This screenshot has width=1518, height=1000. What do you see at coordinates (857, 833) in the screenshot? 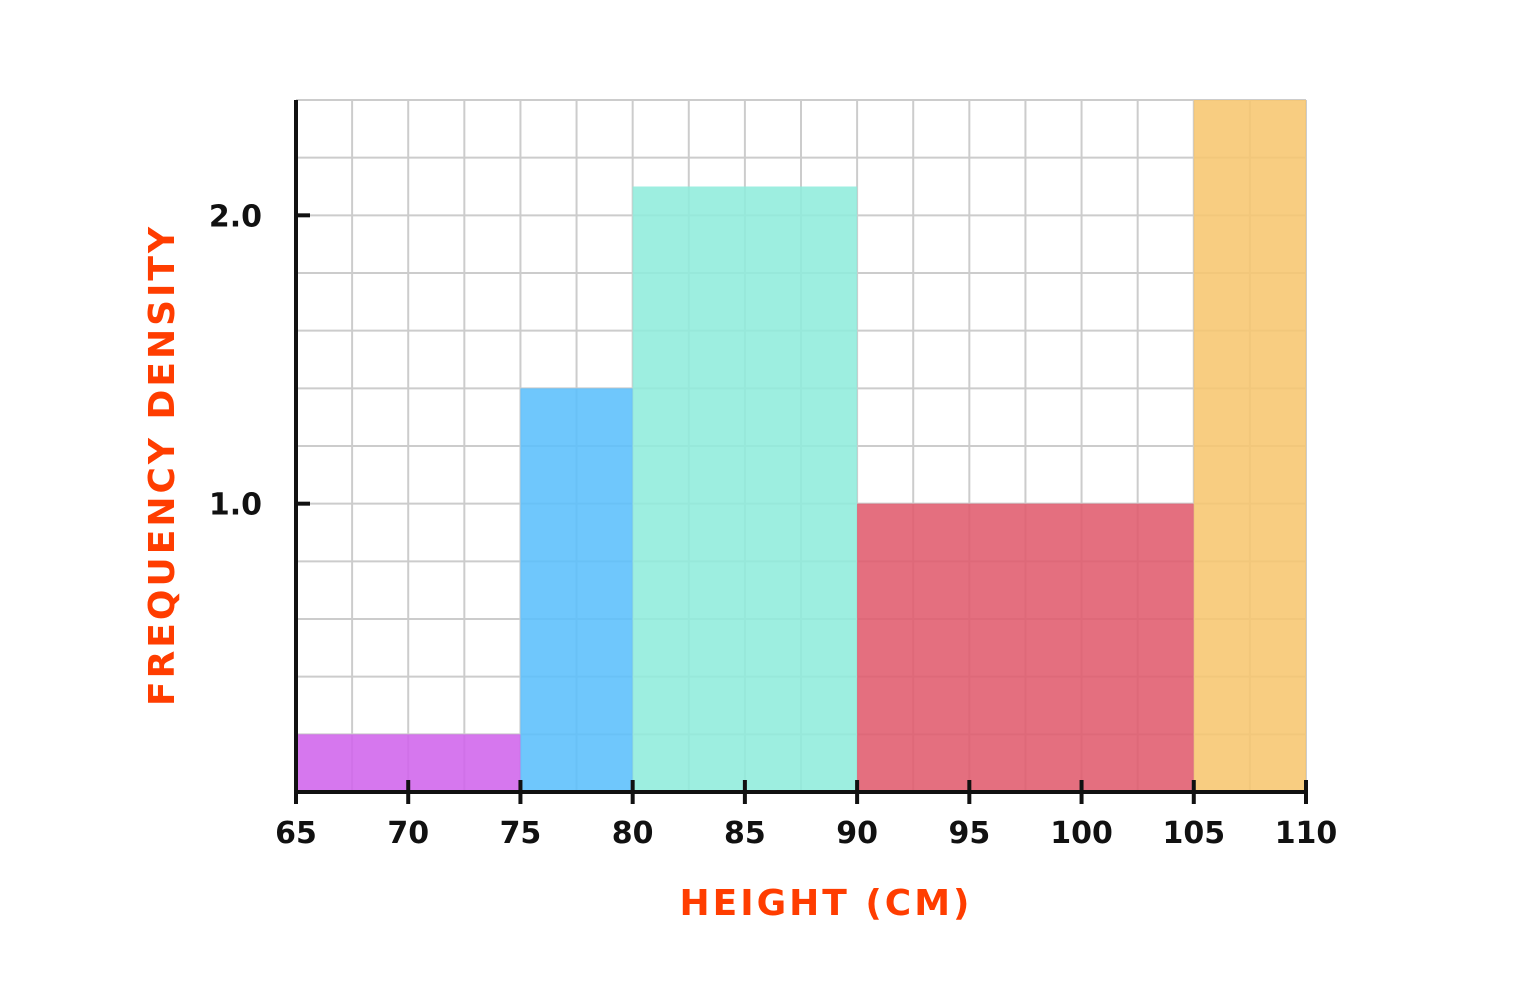
I see `x-tick-label-90: 90` at bounding box center [857, 833].